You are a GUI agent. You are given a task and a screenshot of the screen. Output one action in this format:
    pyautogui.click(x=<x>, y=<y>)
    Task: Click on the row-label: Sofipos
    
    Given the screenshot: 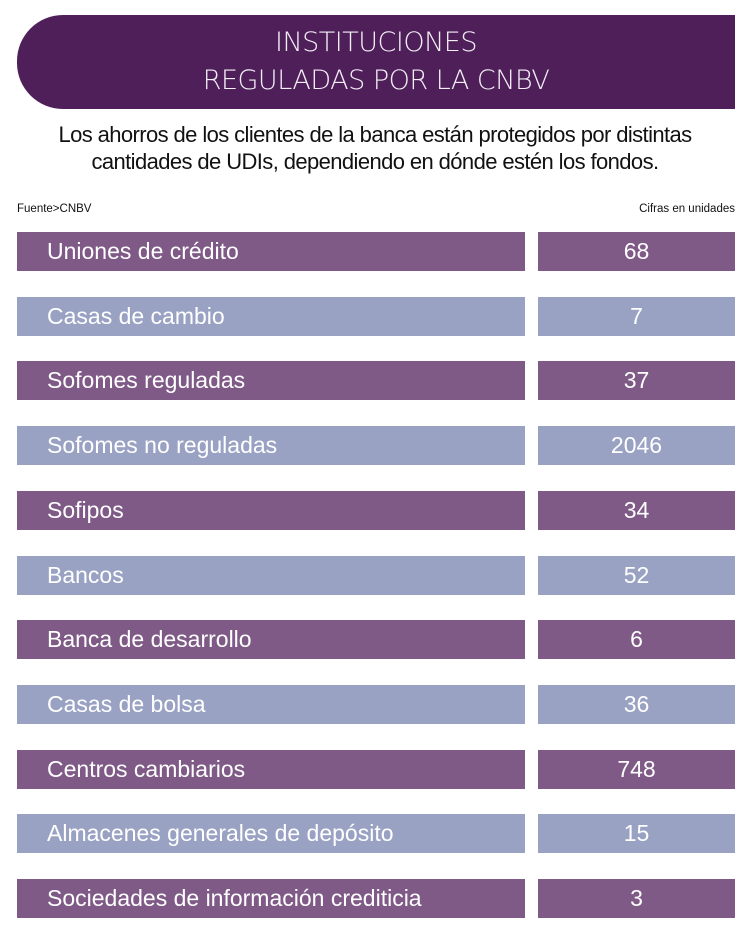 What is the action you would take?
    pyautogui.click(x=271, y=510)
    